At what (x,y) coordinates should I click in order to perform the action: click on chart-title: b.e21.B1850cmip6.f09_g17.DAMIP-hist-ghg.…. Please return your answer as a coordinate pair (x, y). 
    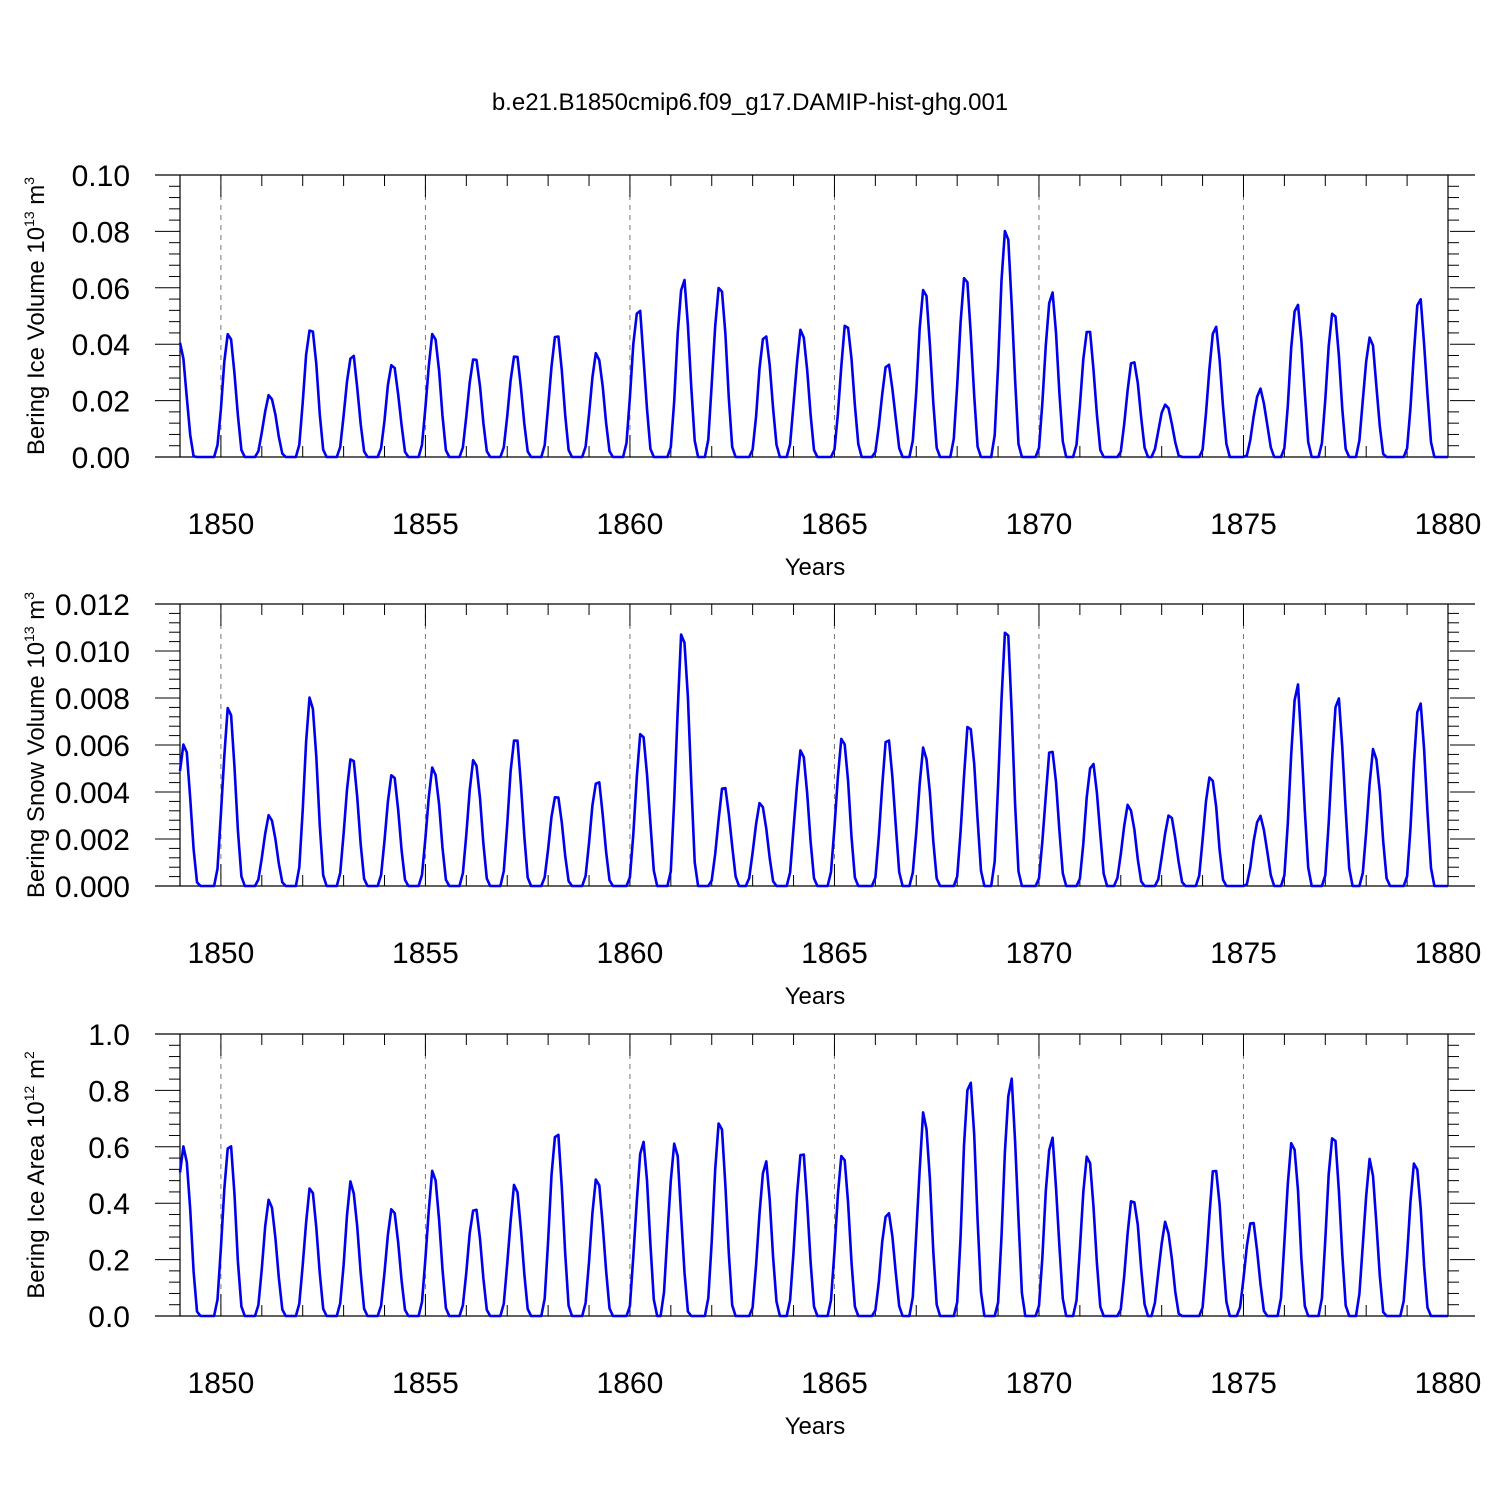
    Looking at the image, I should click on (750, 102).